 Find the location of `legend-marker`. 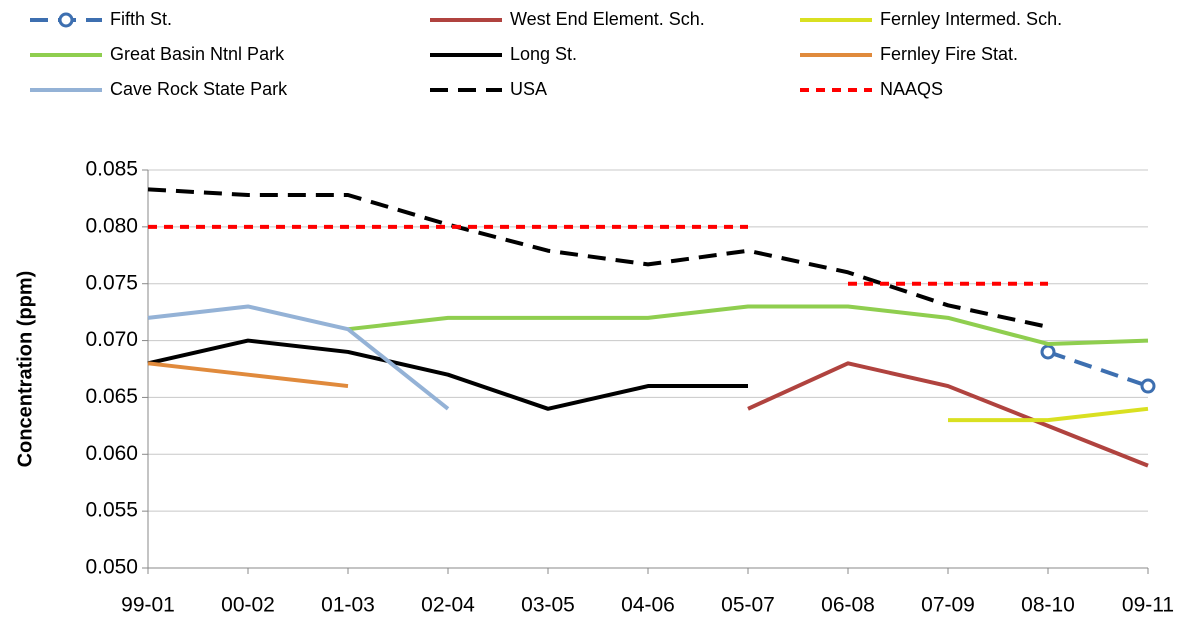

legend-marker is located at coordinates (66, 20).